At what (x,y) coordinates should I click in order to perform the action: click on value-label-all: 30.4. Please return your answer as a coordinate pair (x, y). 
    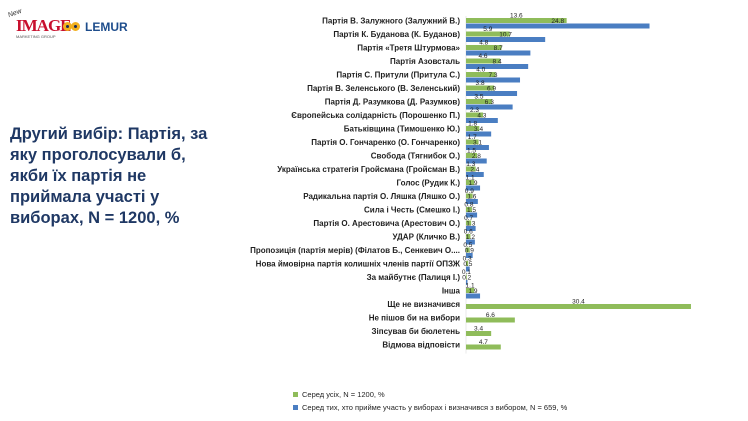
    Looking at the image, I should click on (578, 301).